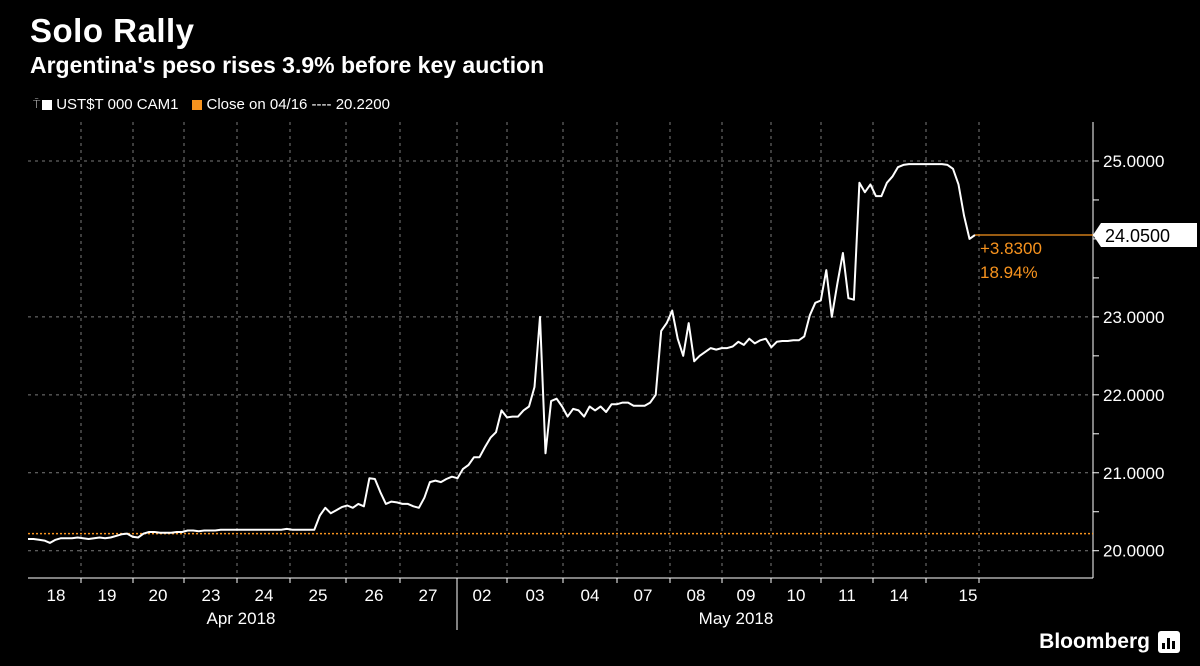 This screenshot has width=1200, height=666. What do you see at coordinates (736, 618) in the screenshot?
I see `month-label: May 2018` at bounding box center [736, 618].